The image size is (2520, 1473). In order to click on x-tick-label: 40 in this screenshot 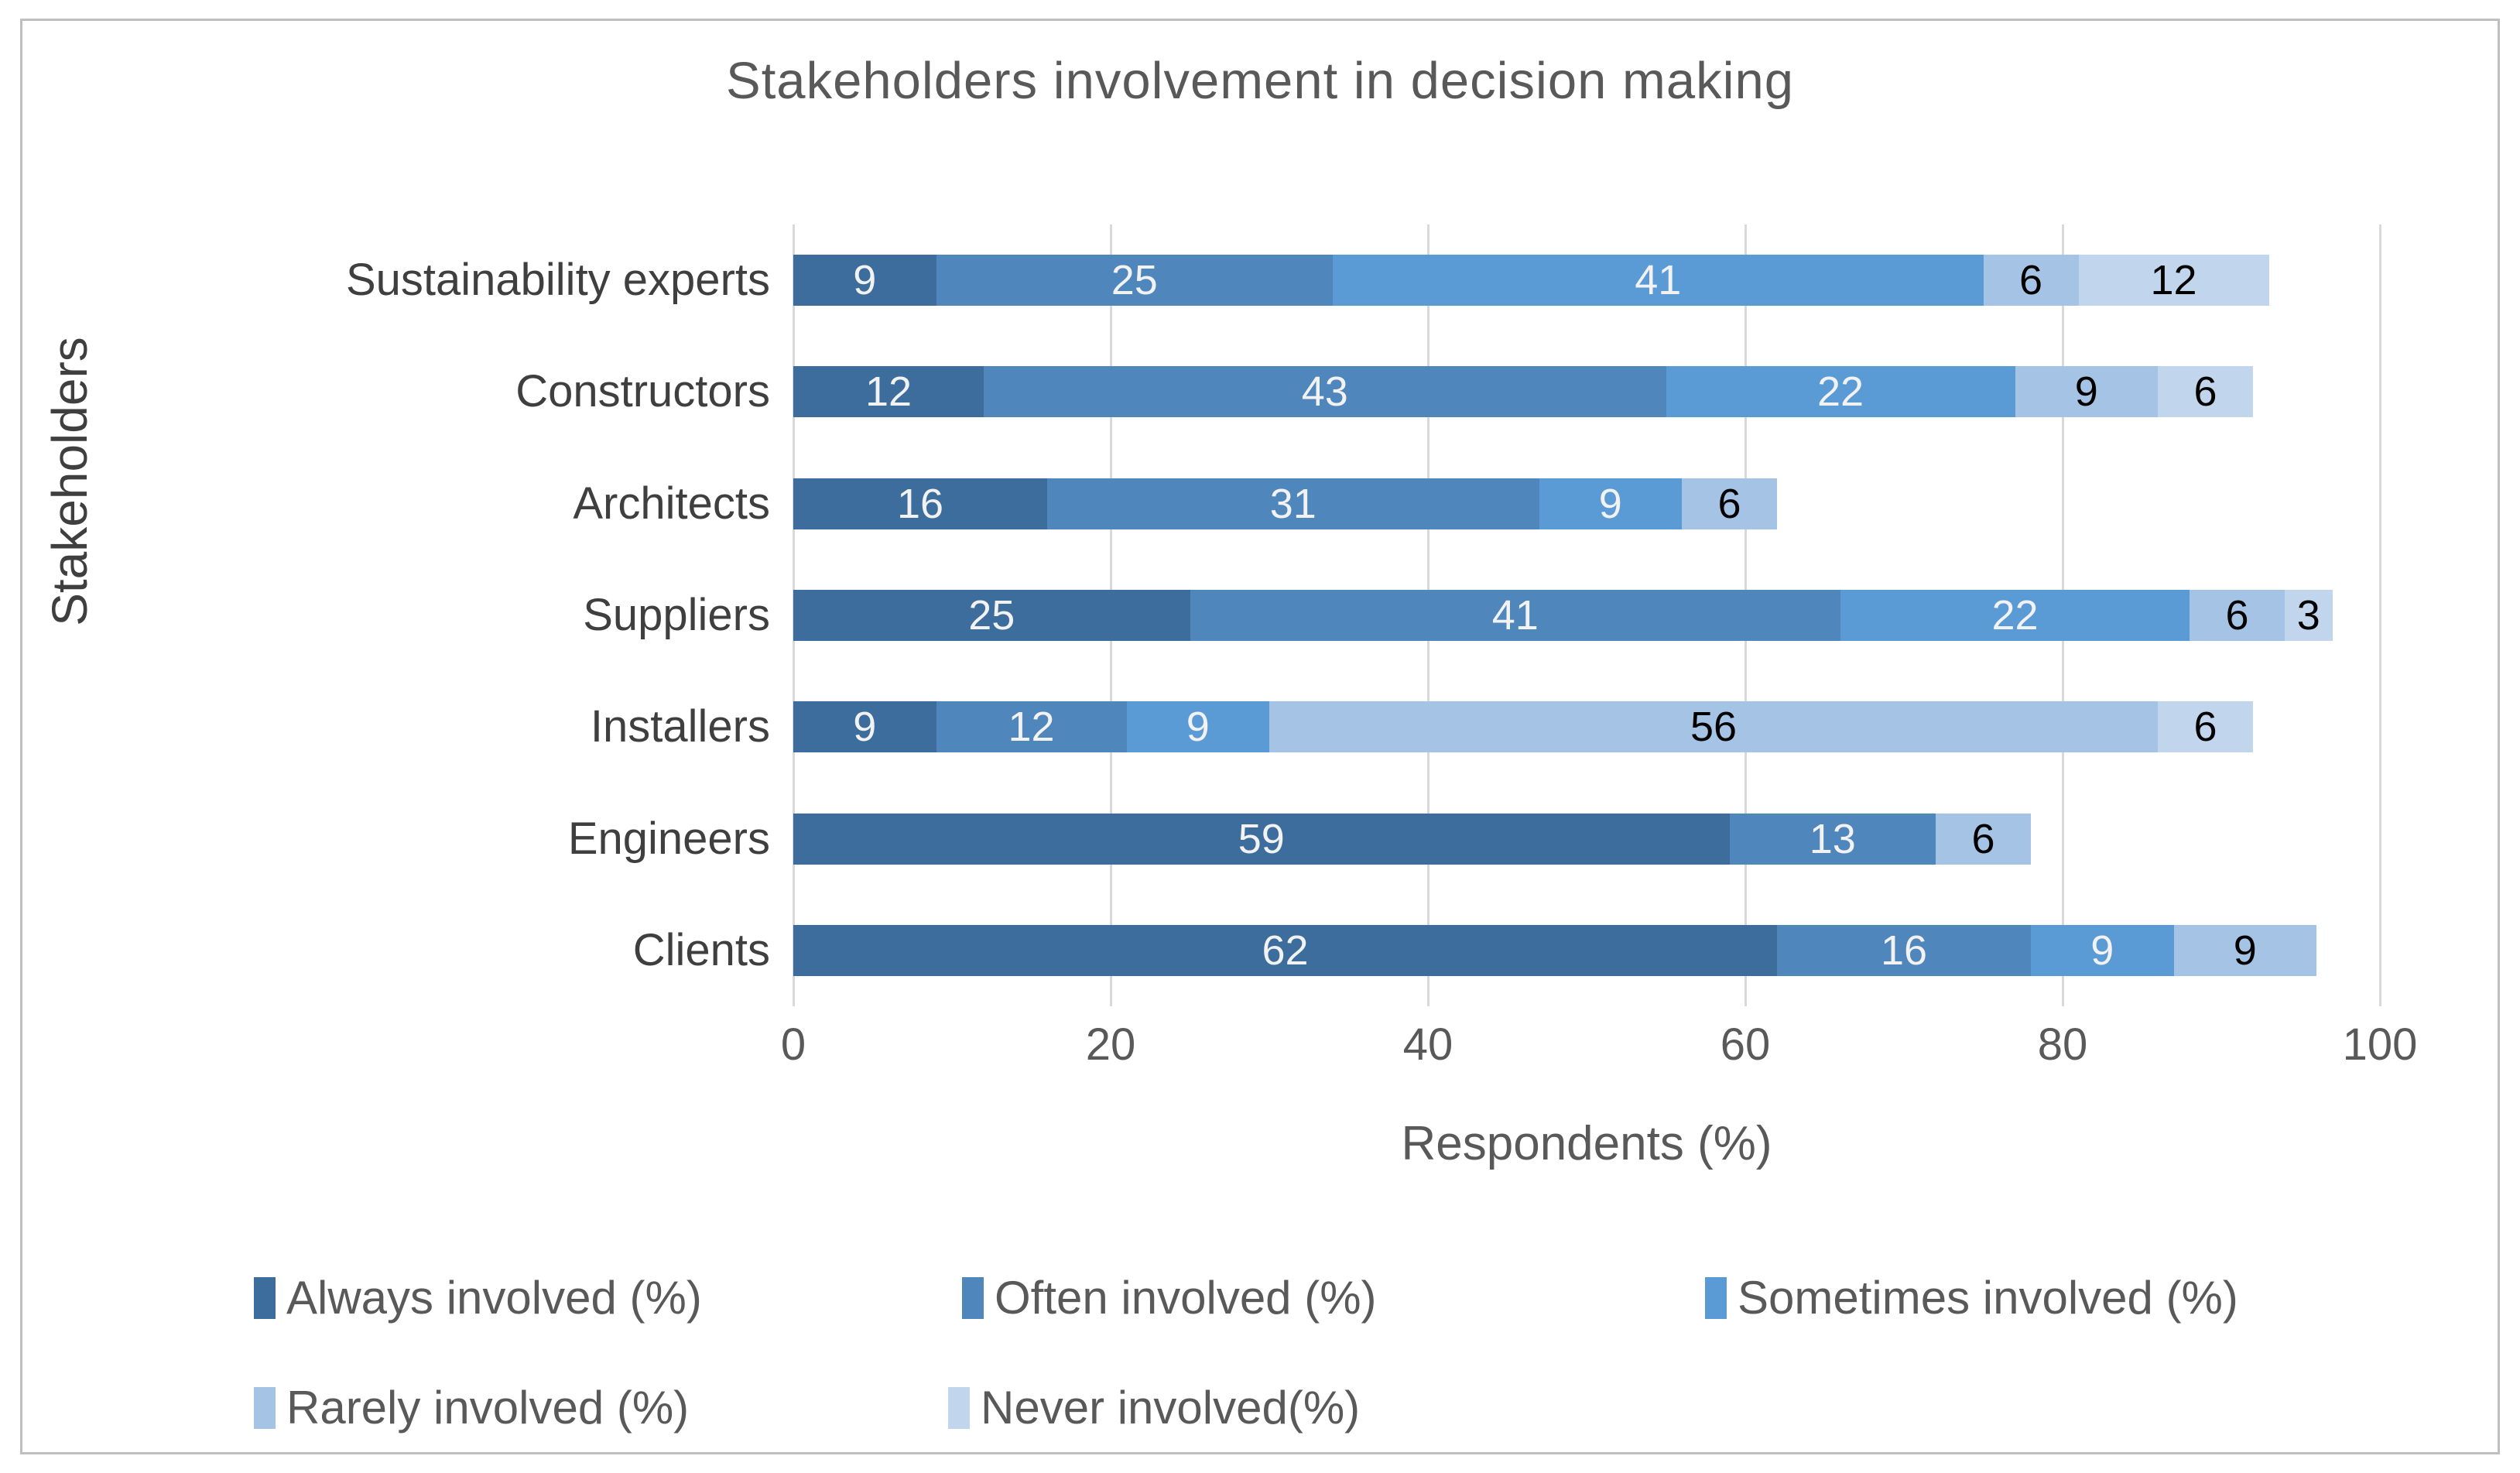, I will do `click(1427, 1044)`.